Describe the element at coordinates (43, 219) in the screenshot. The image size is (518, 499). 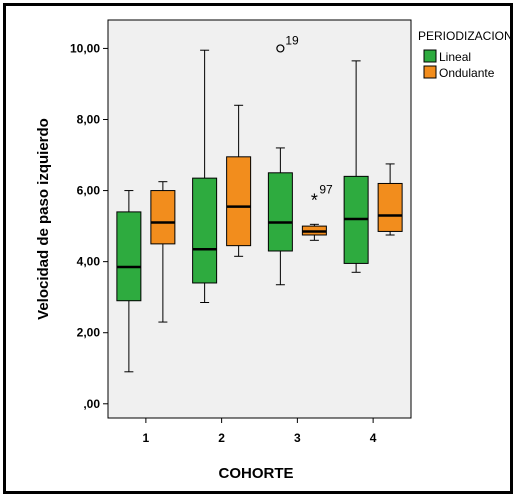
I see `y-axis-title: Velocidad de paso izquierdo` at that location.